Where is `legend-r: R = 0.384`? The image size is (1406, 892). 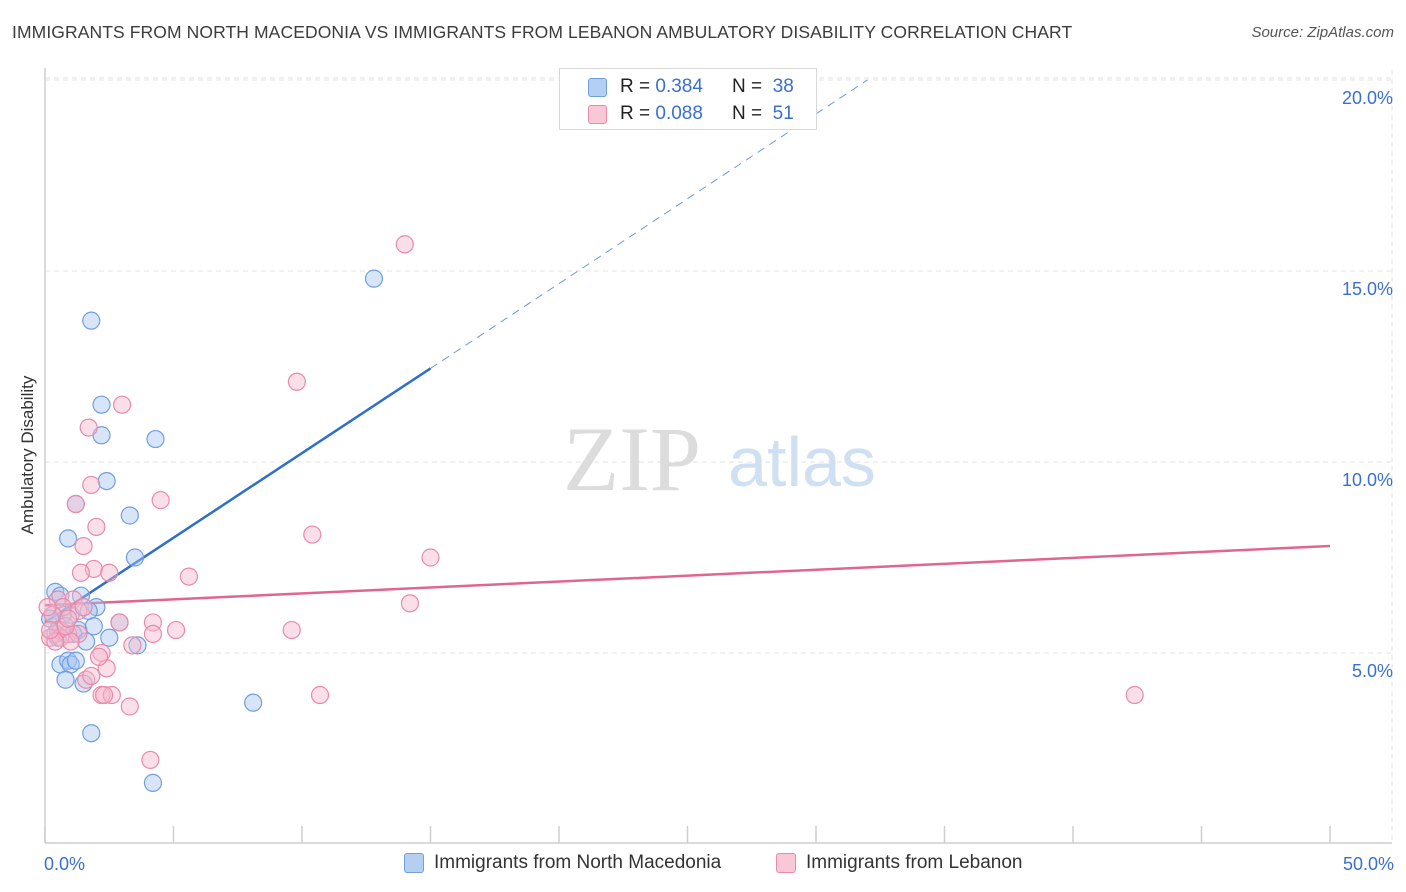
legend-r: R = 0.384 is located at coordinates (661, 86).